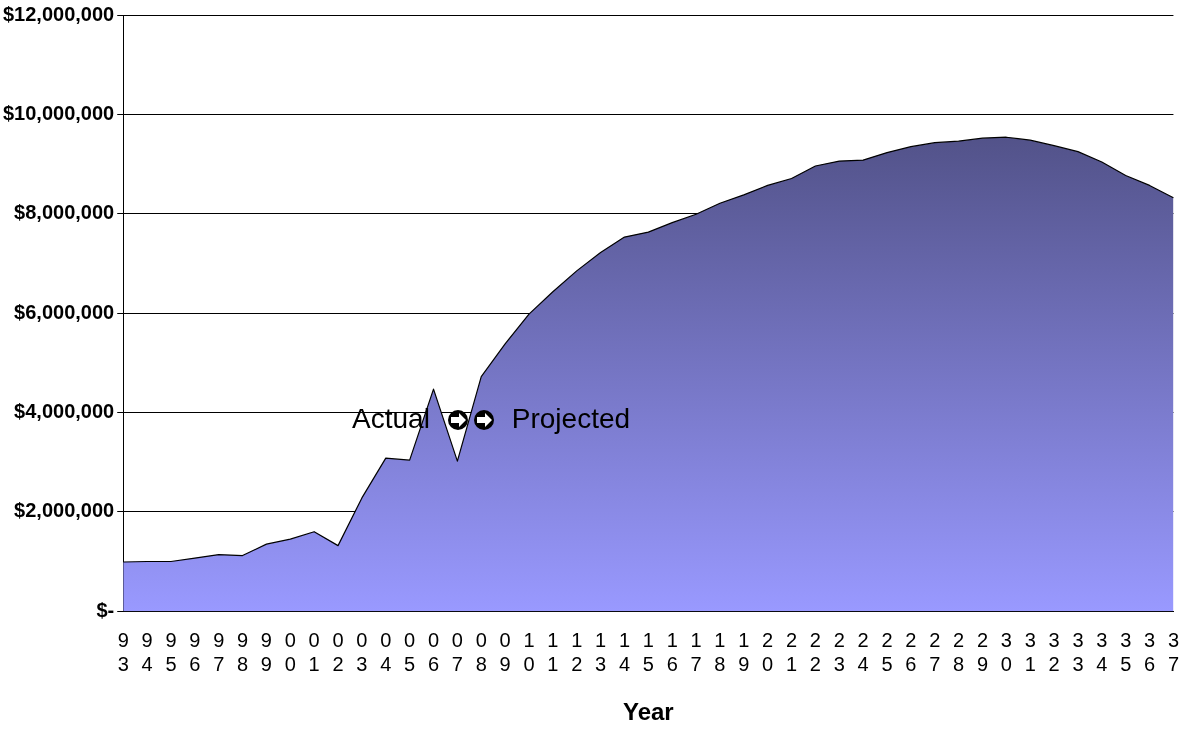 Image resolution: width=1197 pixels, height=732 pixels. Describe the element at coordinates (457, 651) in the screenshot. I see `x-tick-label: 07` at that location.